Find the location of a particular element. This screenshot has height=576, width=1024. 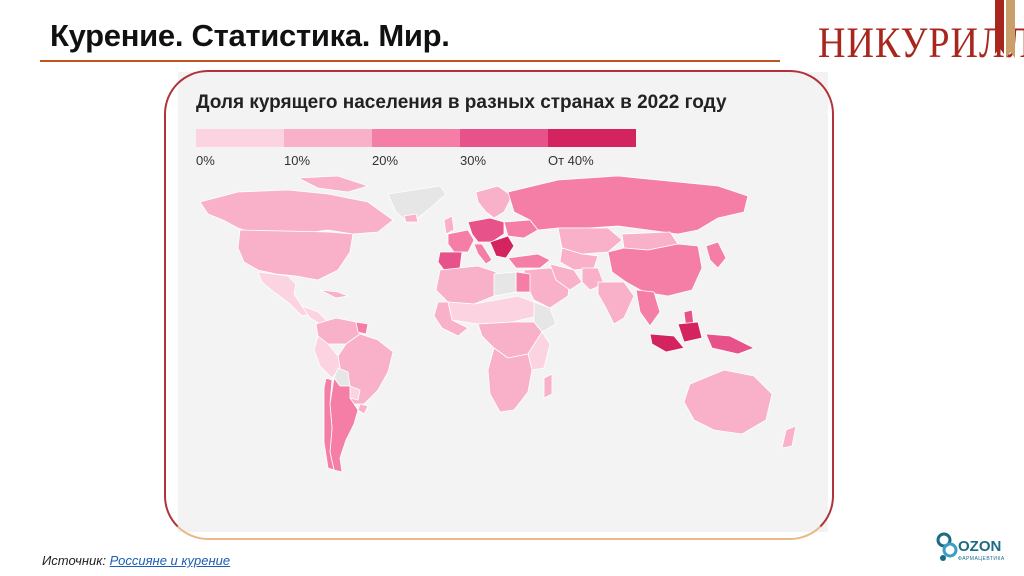

region-arctic-islands is located at coordinates (333, 184).